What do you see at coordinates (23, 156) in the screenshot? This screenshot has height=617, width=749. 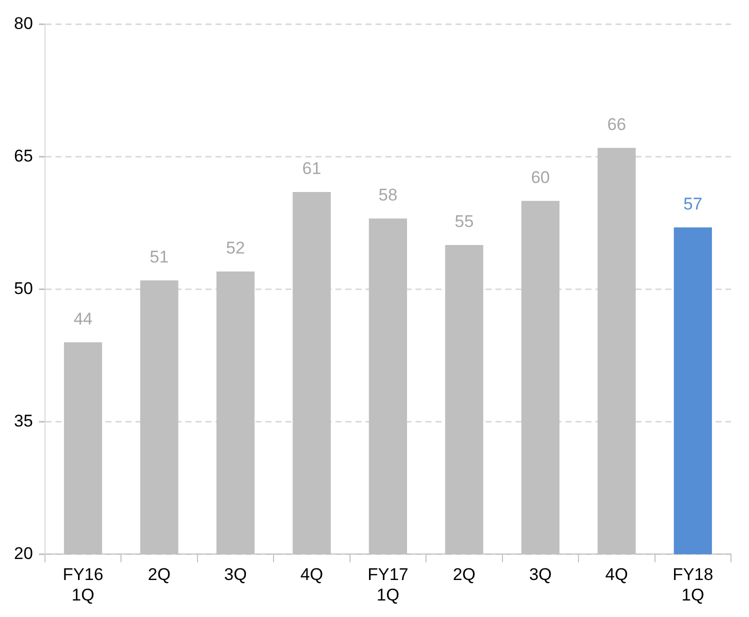 I see `y-tick-label: 65` at bounding box center [23, 156].